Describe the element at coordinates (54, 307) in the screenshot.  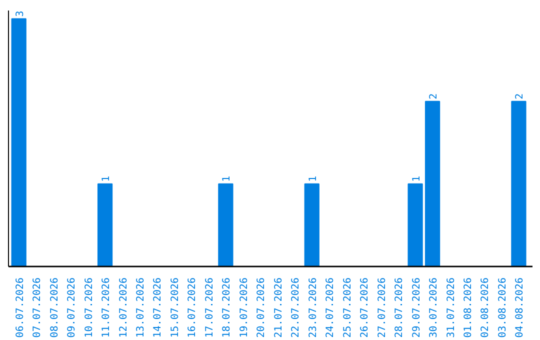
I see `x-tick-label: 08.07.2026` at that location.